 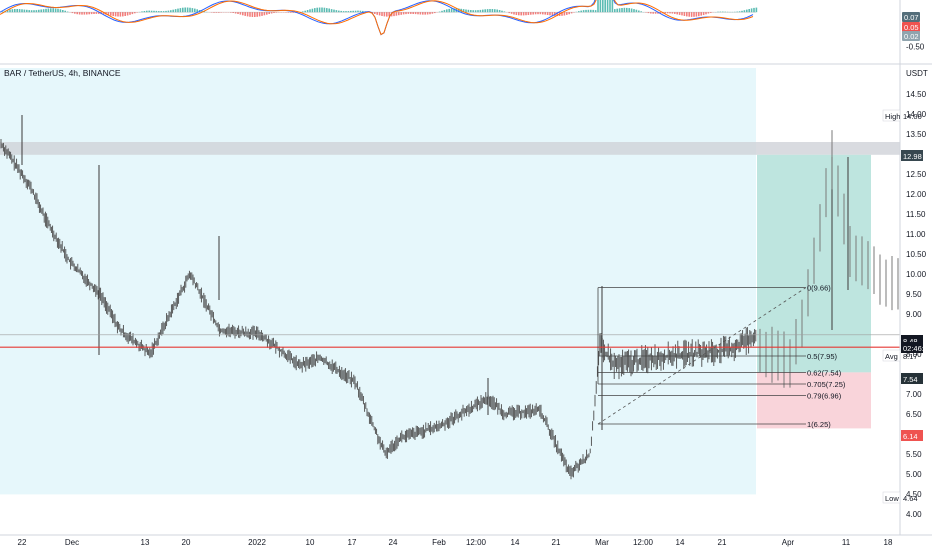 I want to click on fib-level-label: 0.62(7.54), so click(x=824, y=372).